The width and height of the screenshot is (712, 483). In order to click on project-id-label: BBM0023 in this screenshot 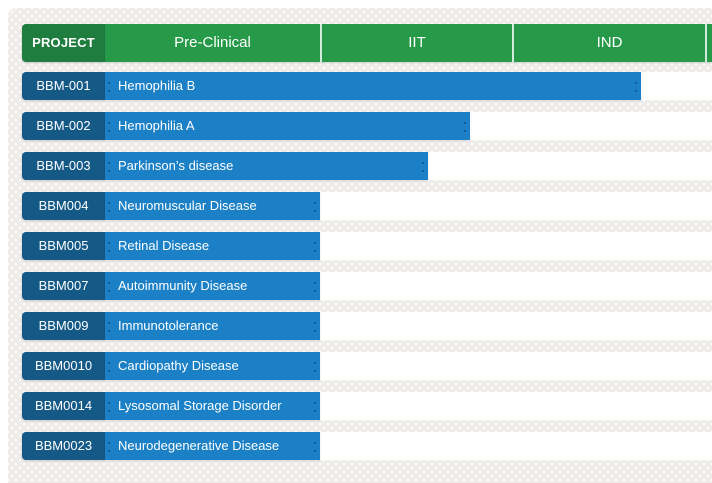, I will do `click(63, 446)`.